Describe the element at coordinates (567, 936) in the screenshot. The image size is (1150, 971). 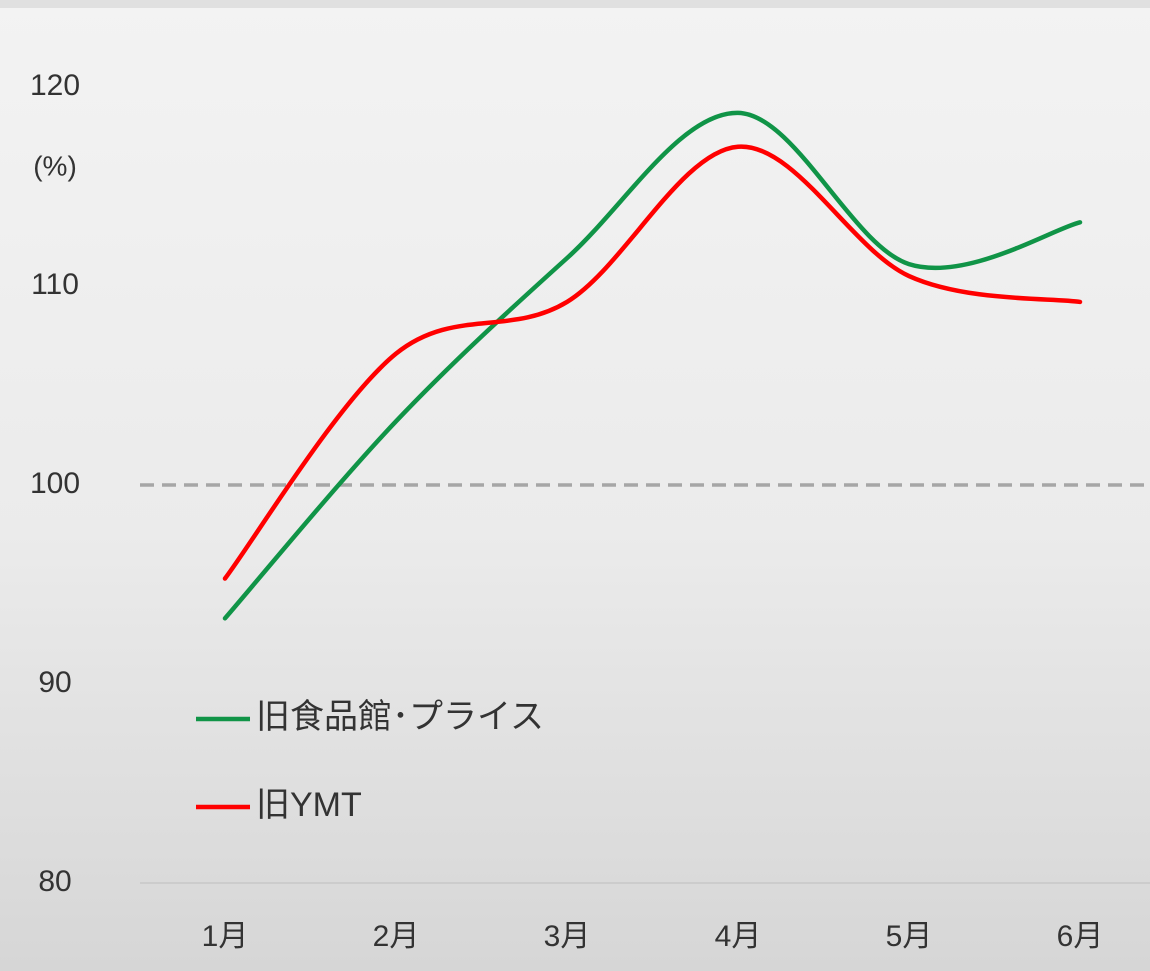
I see `x-tick-label: 3月` at that location.